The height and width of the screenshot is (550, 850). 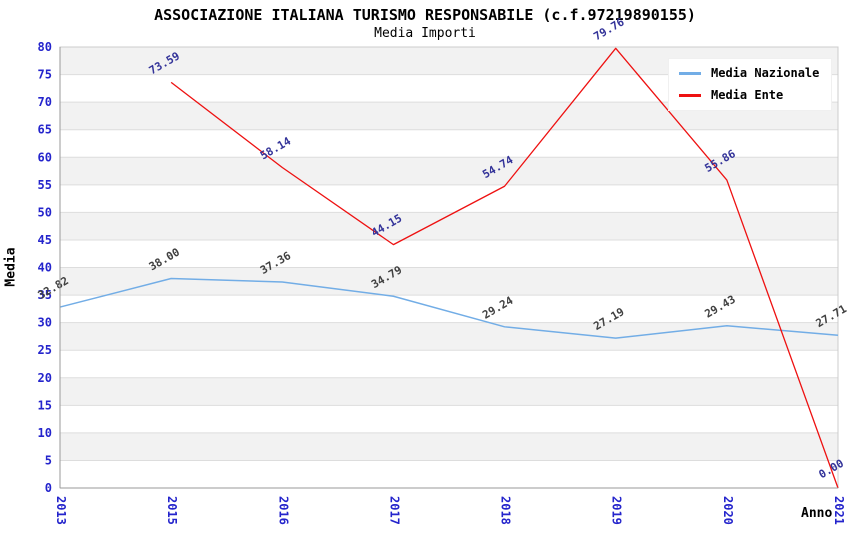 What do you see at coordinates (506, 510) in the screenshot?
I see `x-tick-label: 2018` at bounding box center [506, 510].